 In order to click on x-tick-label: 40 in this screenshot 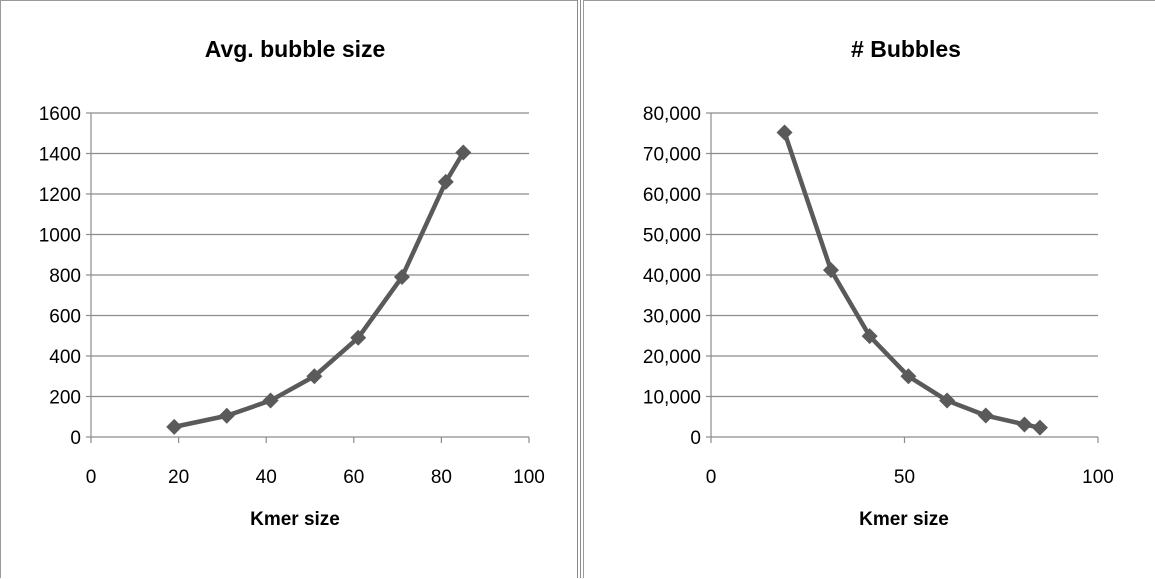, I will do `click(266, 477)`.